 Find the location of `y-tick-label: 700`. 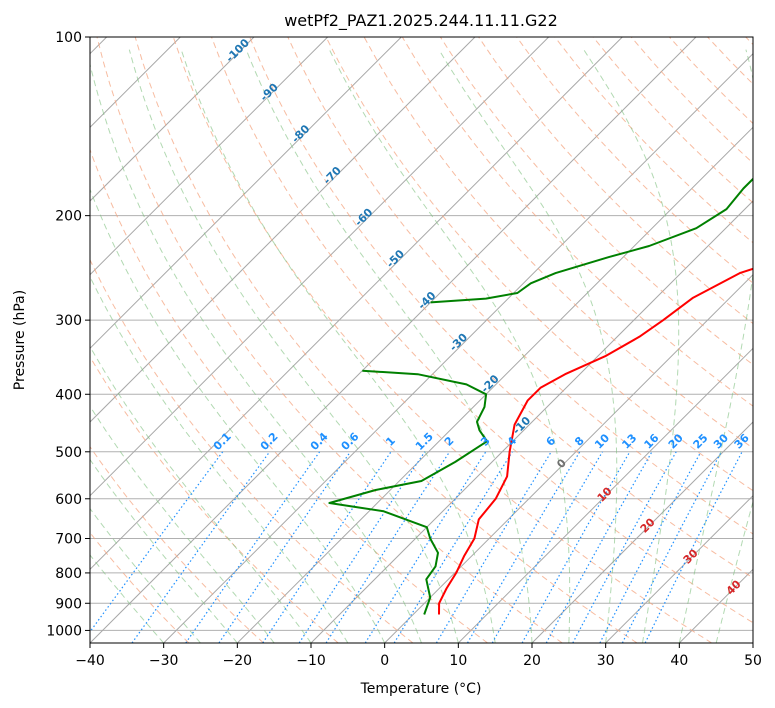

y-tick-label: 700 is located at coordinates (68, 540).